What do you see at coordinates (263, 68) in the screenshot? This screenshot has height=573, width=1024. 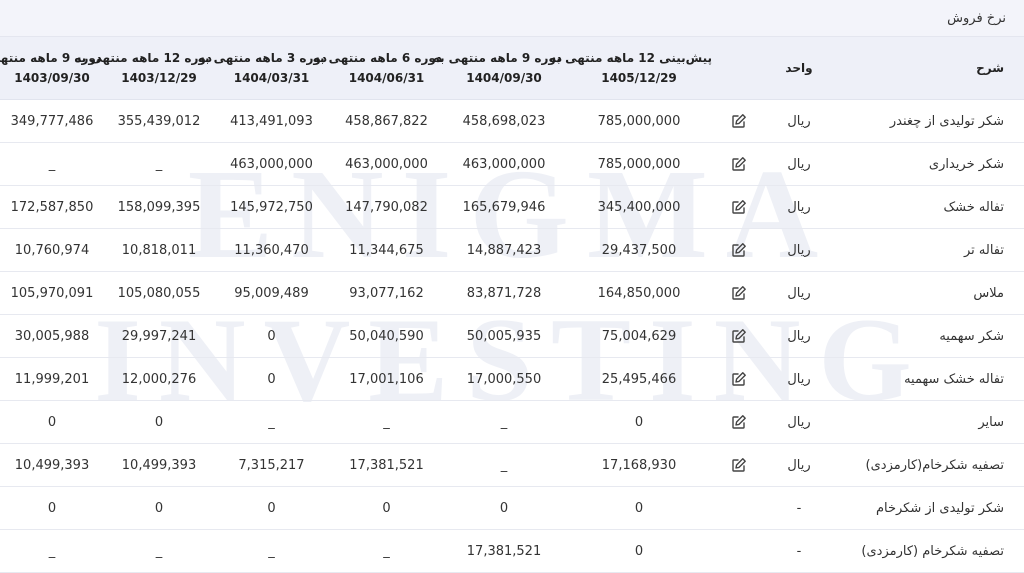 I see `header-period-3m-1404: دوره 3 ماهه منتهی به 1404/03/31` at bounding box center [263, 68].